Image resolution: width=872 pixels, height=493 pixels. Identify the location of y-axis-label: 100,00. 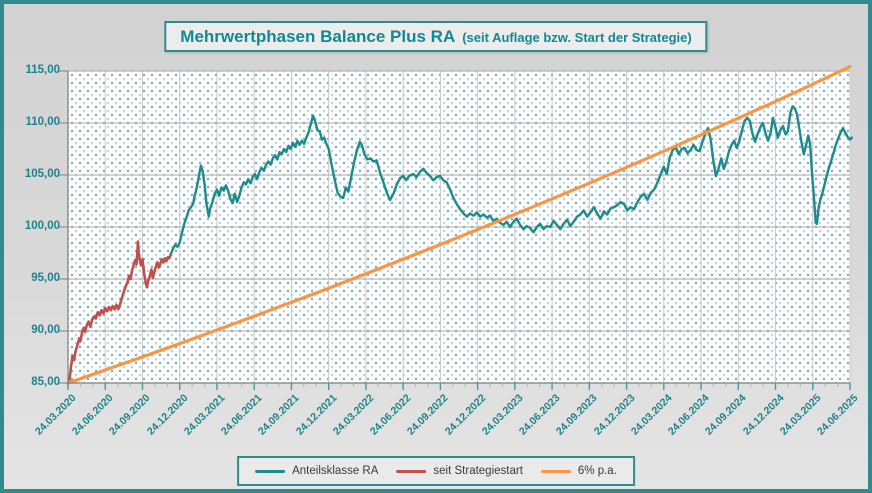
(42, 226).